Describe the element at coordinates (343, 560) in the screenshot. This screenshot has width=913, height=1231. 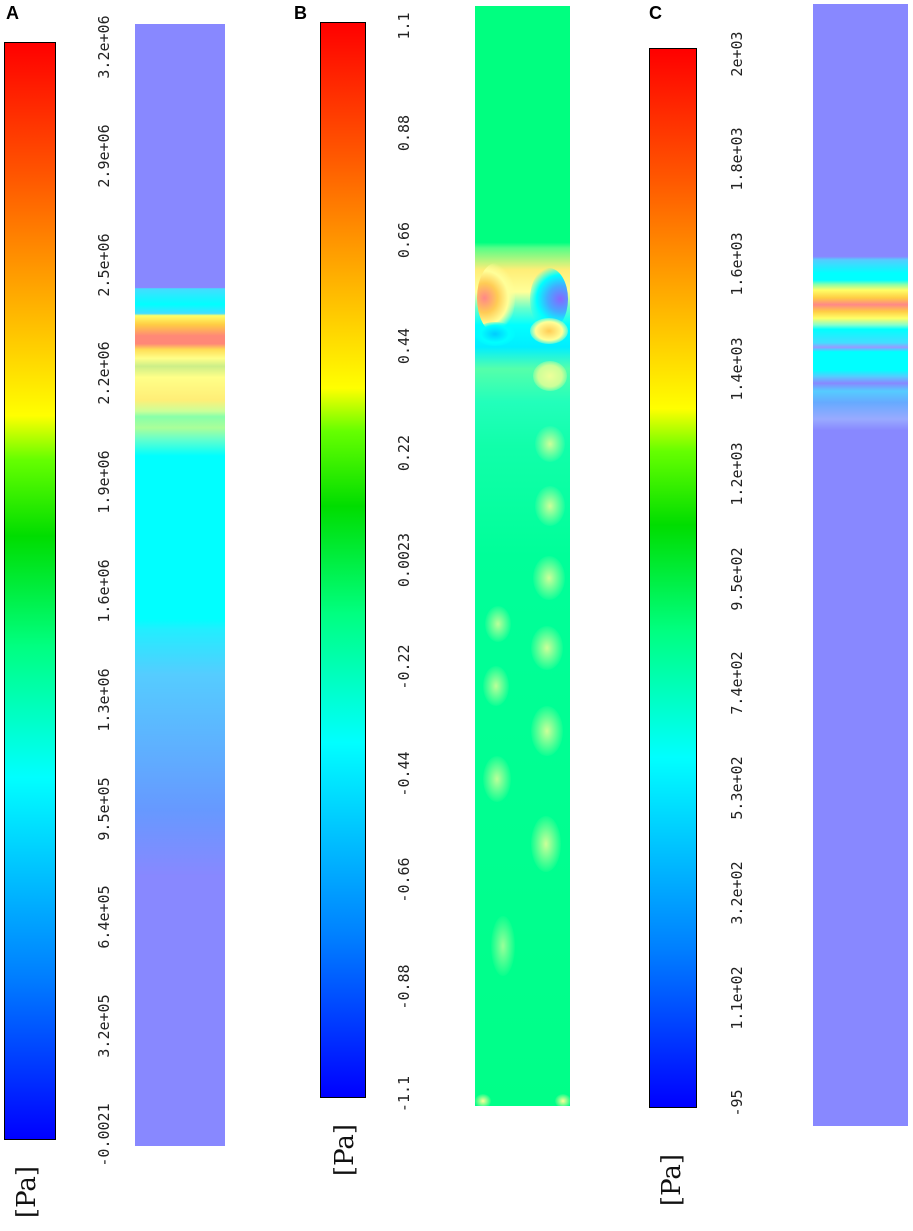
I see `panel-b-colorbar` at that location.